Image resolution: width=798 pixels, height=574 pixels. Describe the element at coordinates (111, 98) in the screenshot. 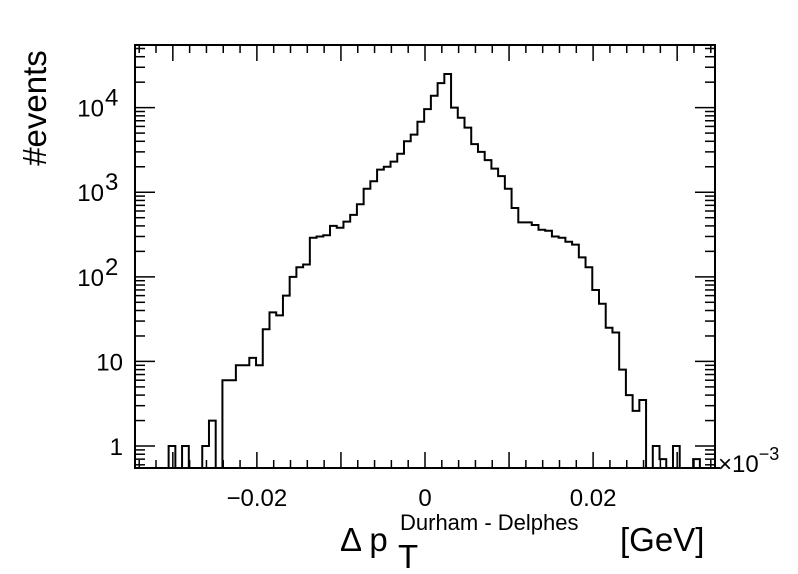

I see `y-tick-exponent: 4` at that location.